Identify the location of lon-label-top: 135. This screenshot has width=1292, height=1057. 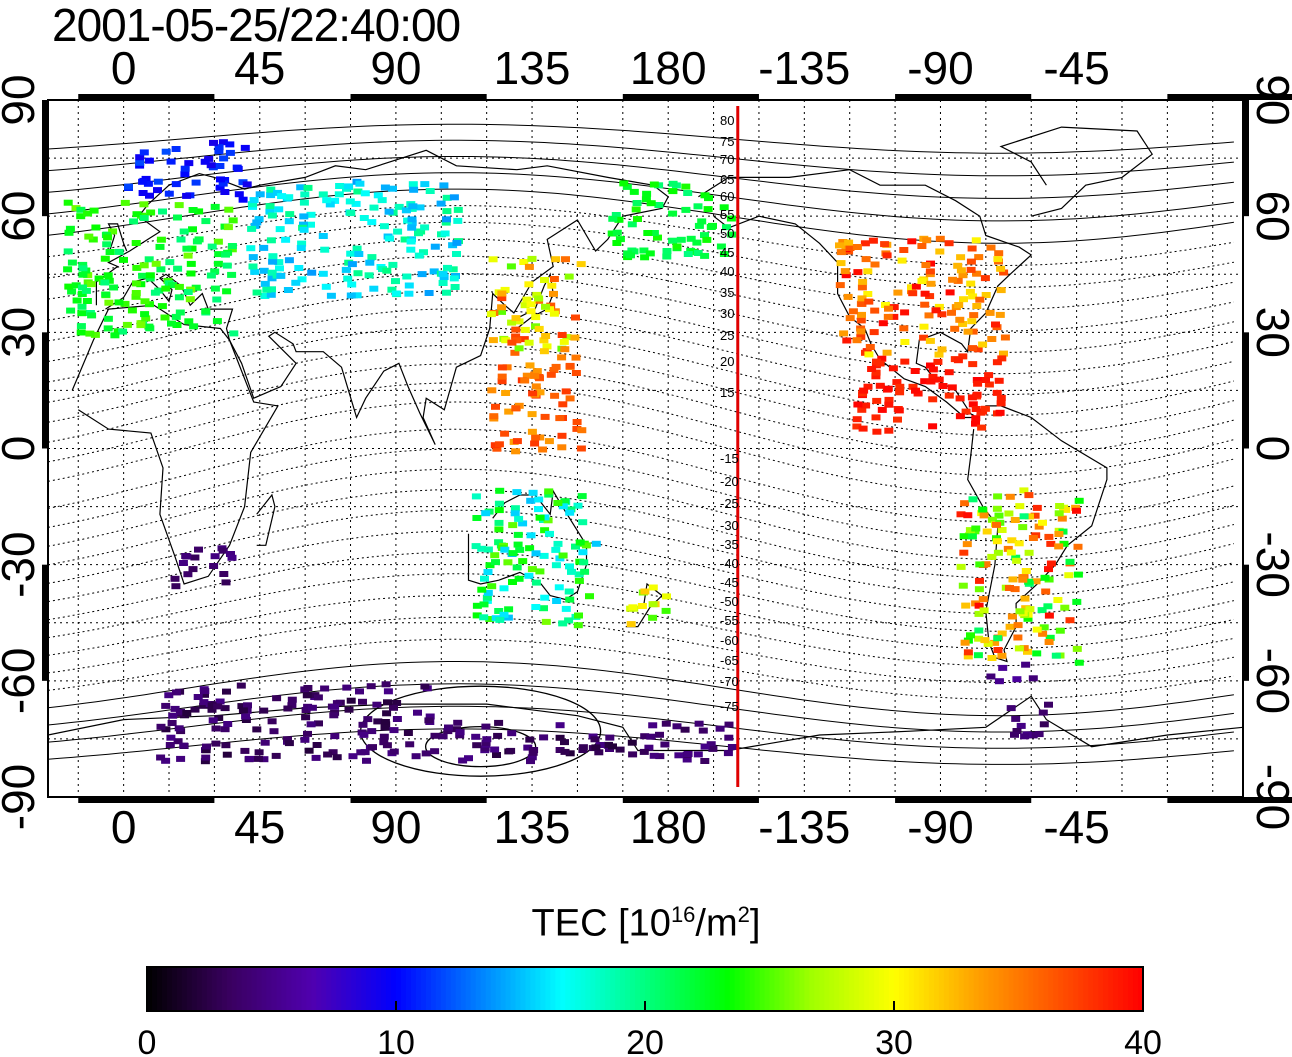
(532, 68).